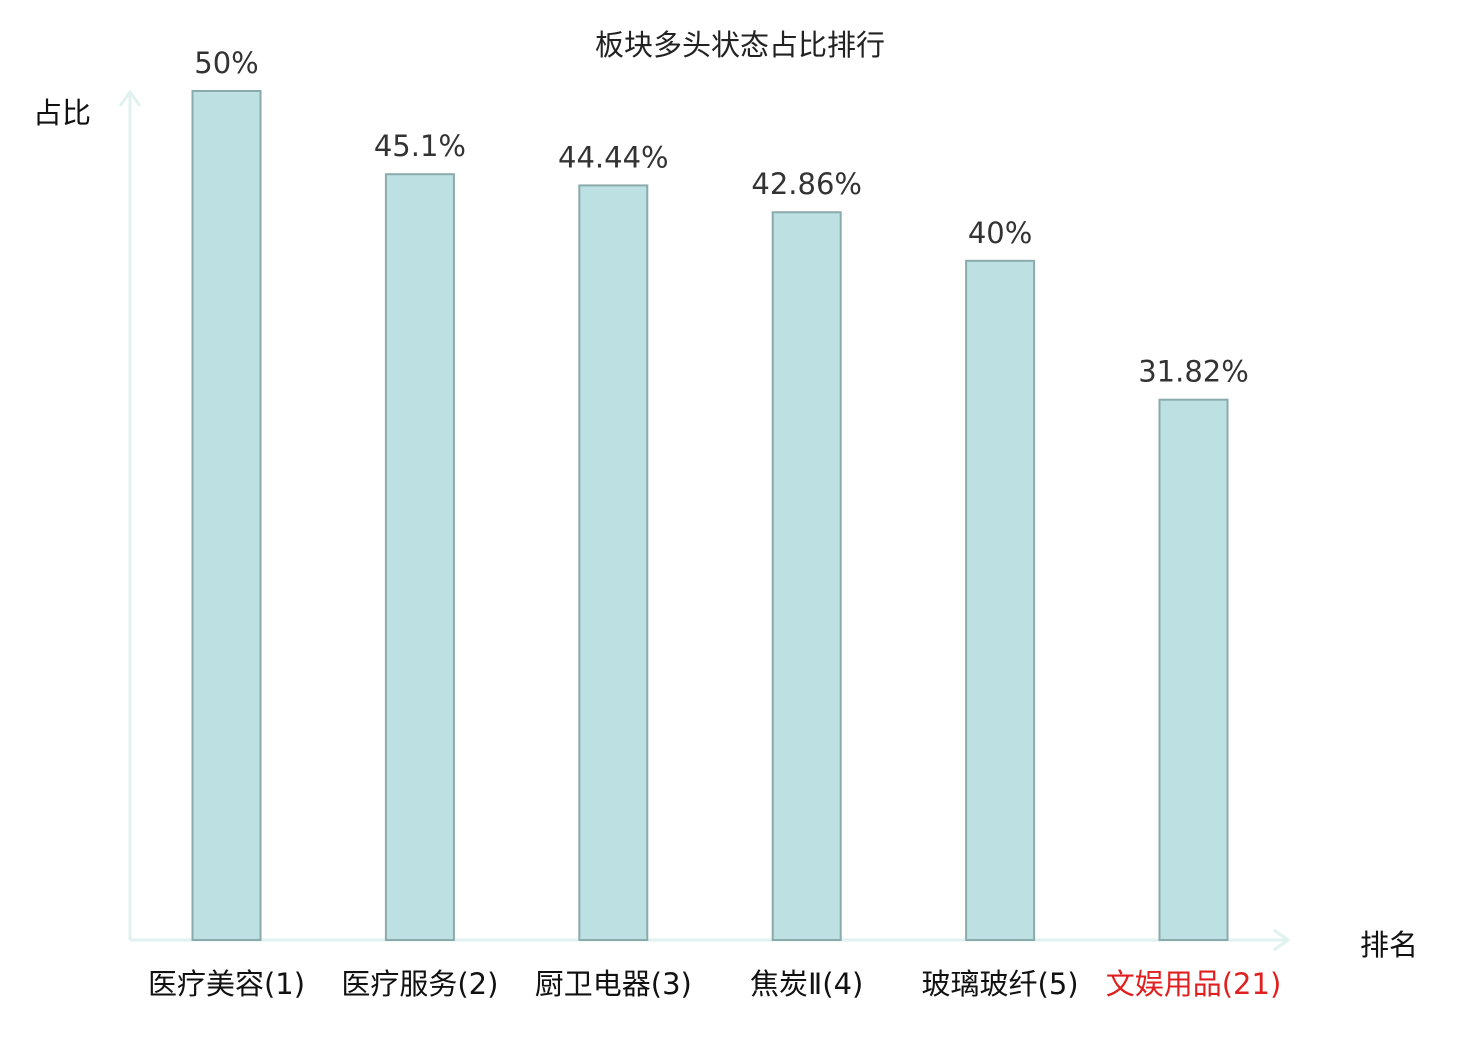 This screenshot has width=1480, height=1044. Describe the element at coordinates (806, 184) in the screenshot. I see `data-label: 42.86%` at that location.